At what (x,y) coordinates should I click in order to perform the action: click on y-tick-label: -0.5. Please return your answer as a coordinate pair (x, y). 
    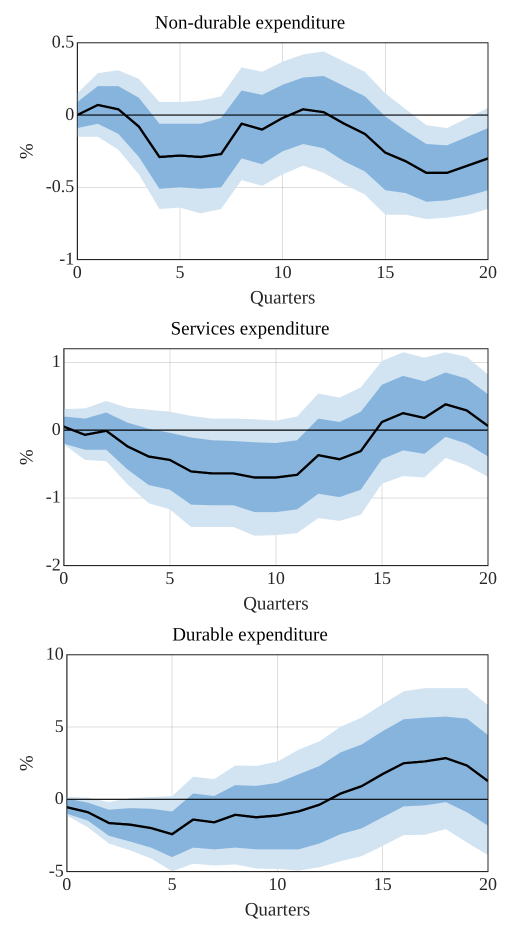
    Looking at the image, I should click on (60, 186).